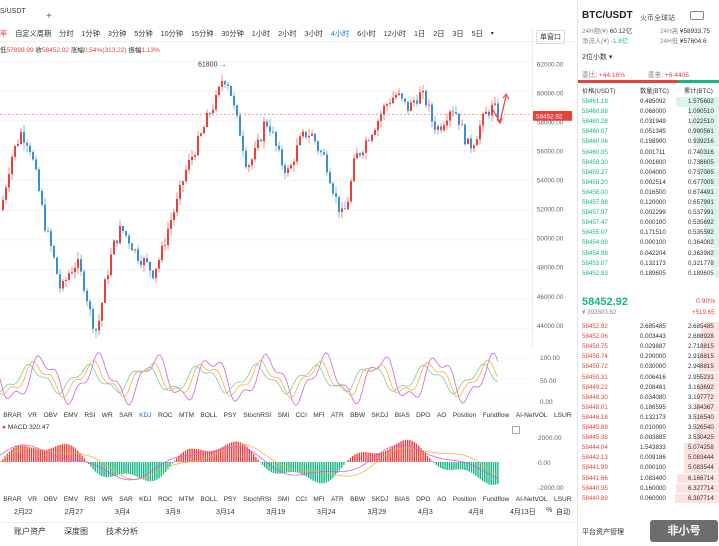 The image size is (719, 546). Describe the element at coordinates (32, 415) in the screenshot. I see `indicator-vr: VR` at that location.